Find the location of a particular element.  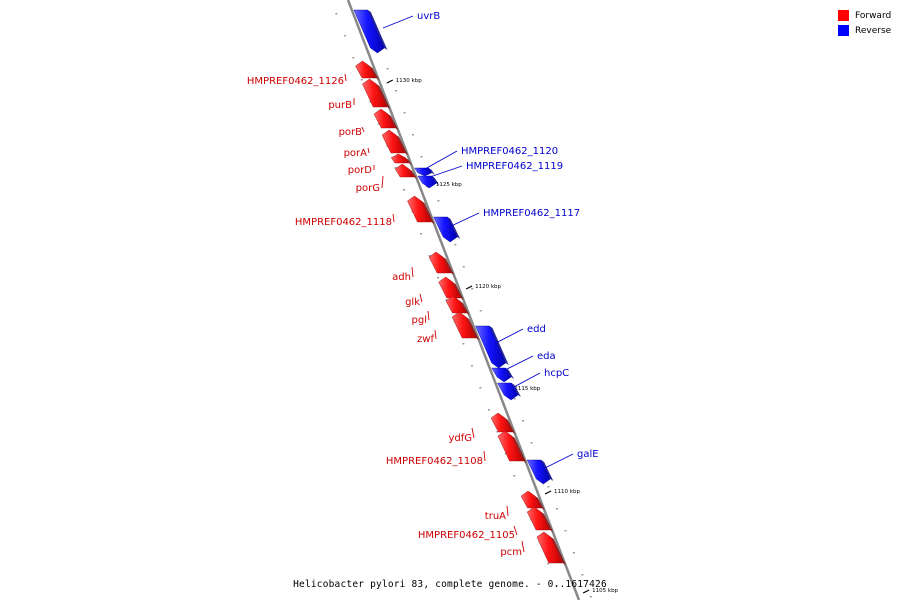

gene-ydfg is located at coordinates (503, 423).